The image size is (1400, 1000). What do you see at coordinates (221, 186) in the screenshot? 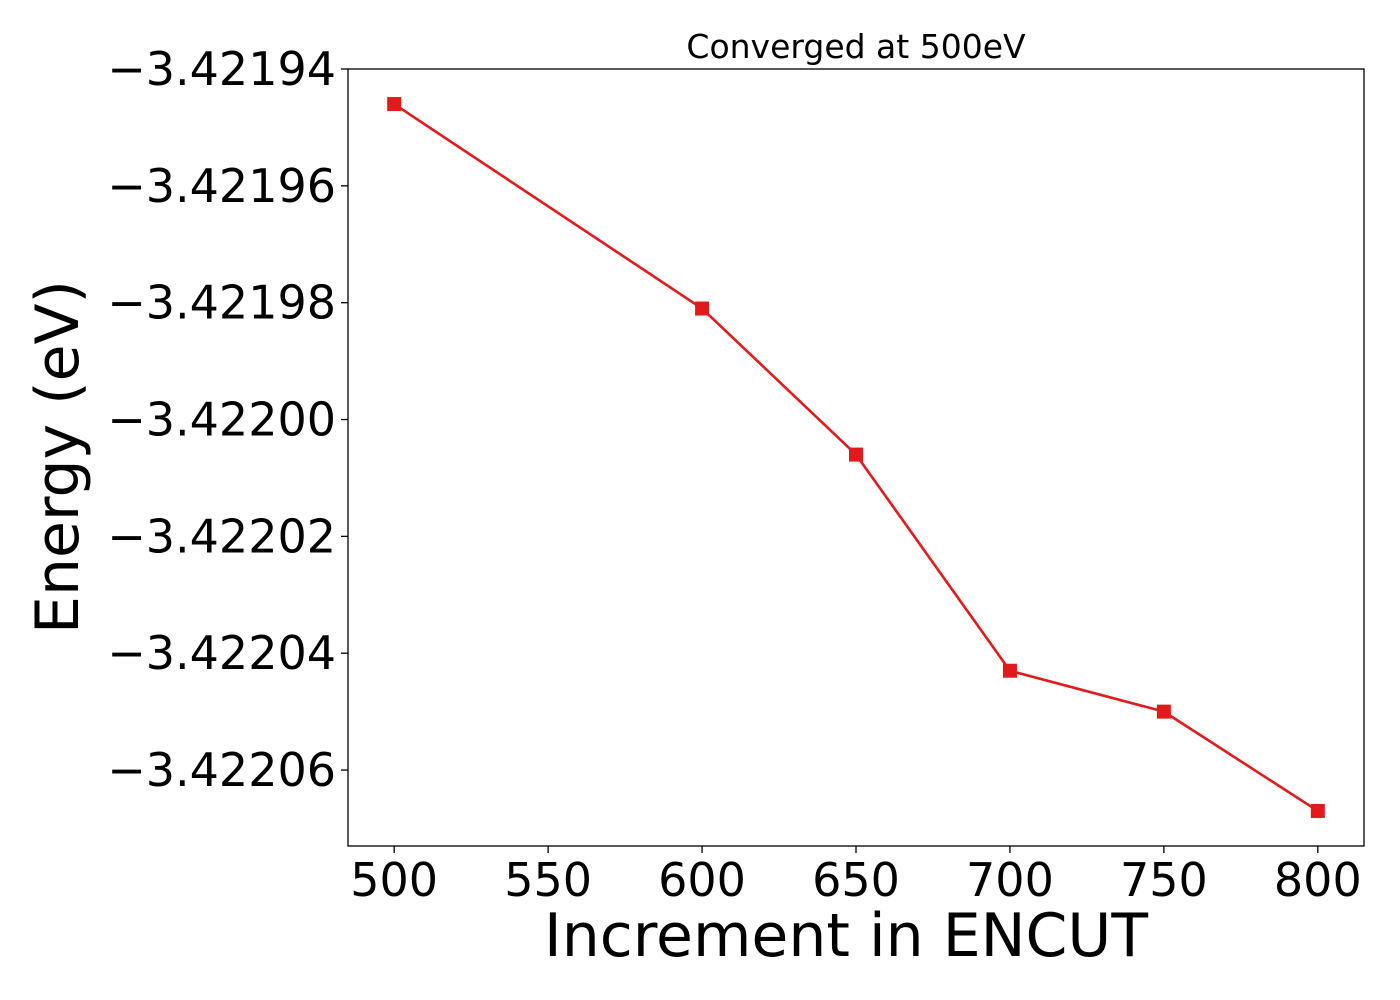
I see `y-tick-label: −3.42196` at bounding box center [221, 186].